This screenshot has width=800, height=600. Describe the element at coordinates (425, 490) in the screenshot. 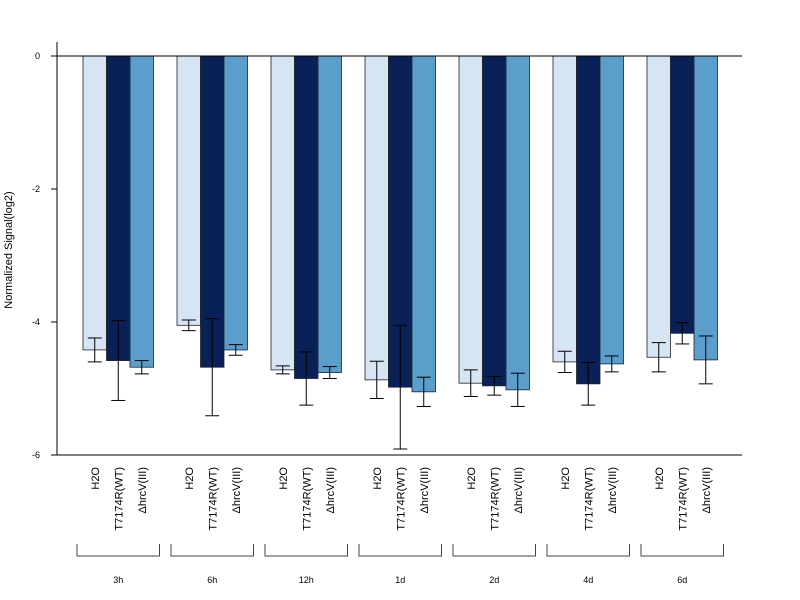

I see `bar-label-1d-2: ΔhrcV(III)` at that location.